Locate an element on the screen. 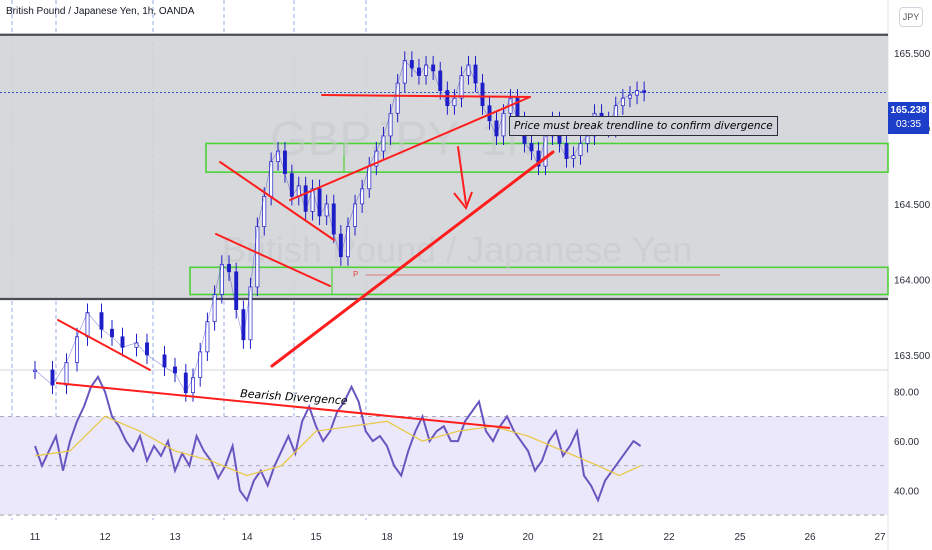  early-trendline is located at coordinates (104, 345).